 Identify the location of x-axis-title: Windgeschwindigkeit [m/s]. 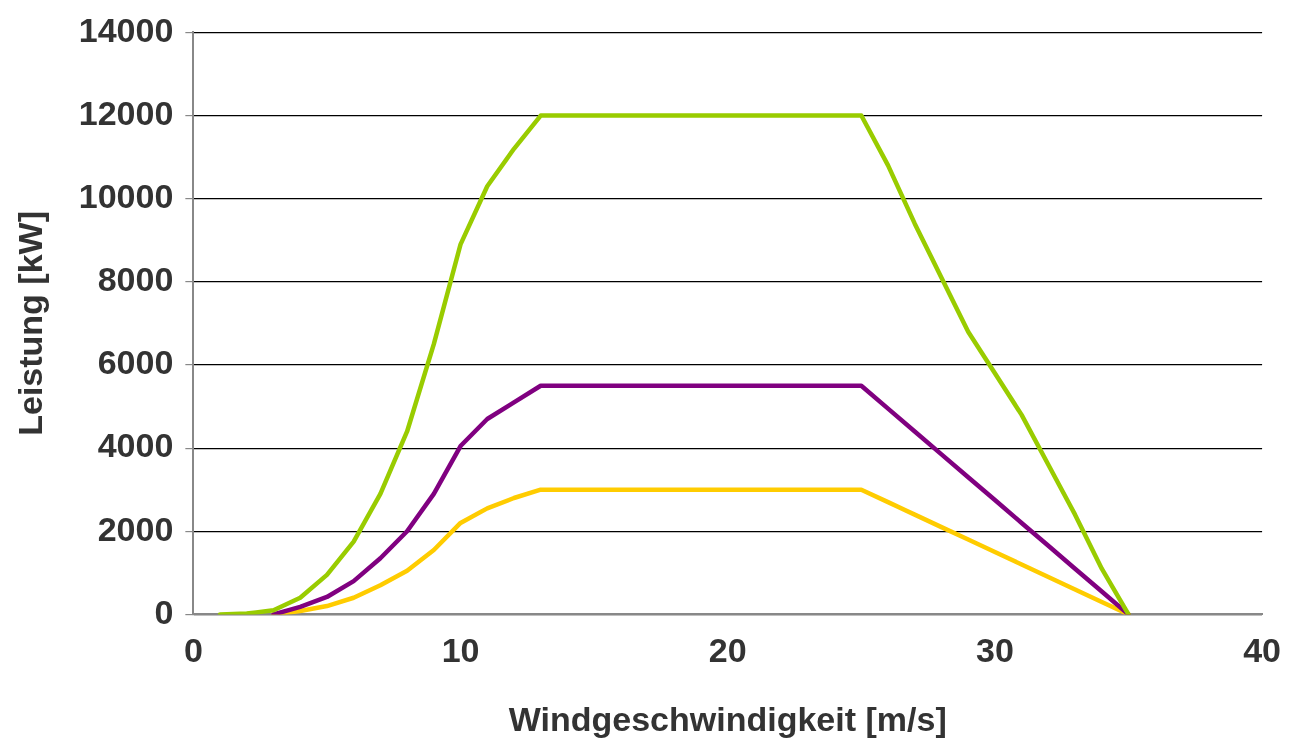
(727, 718).